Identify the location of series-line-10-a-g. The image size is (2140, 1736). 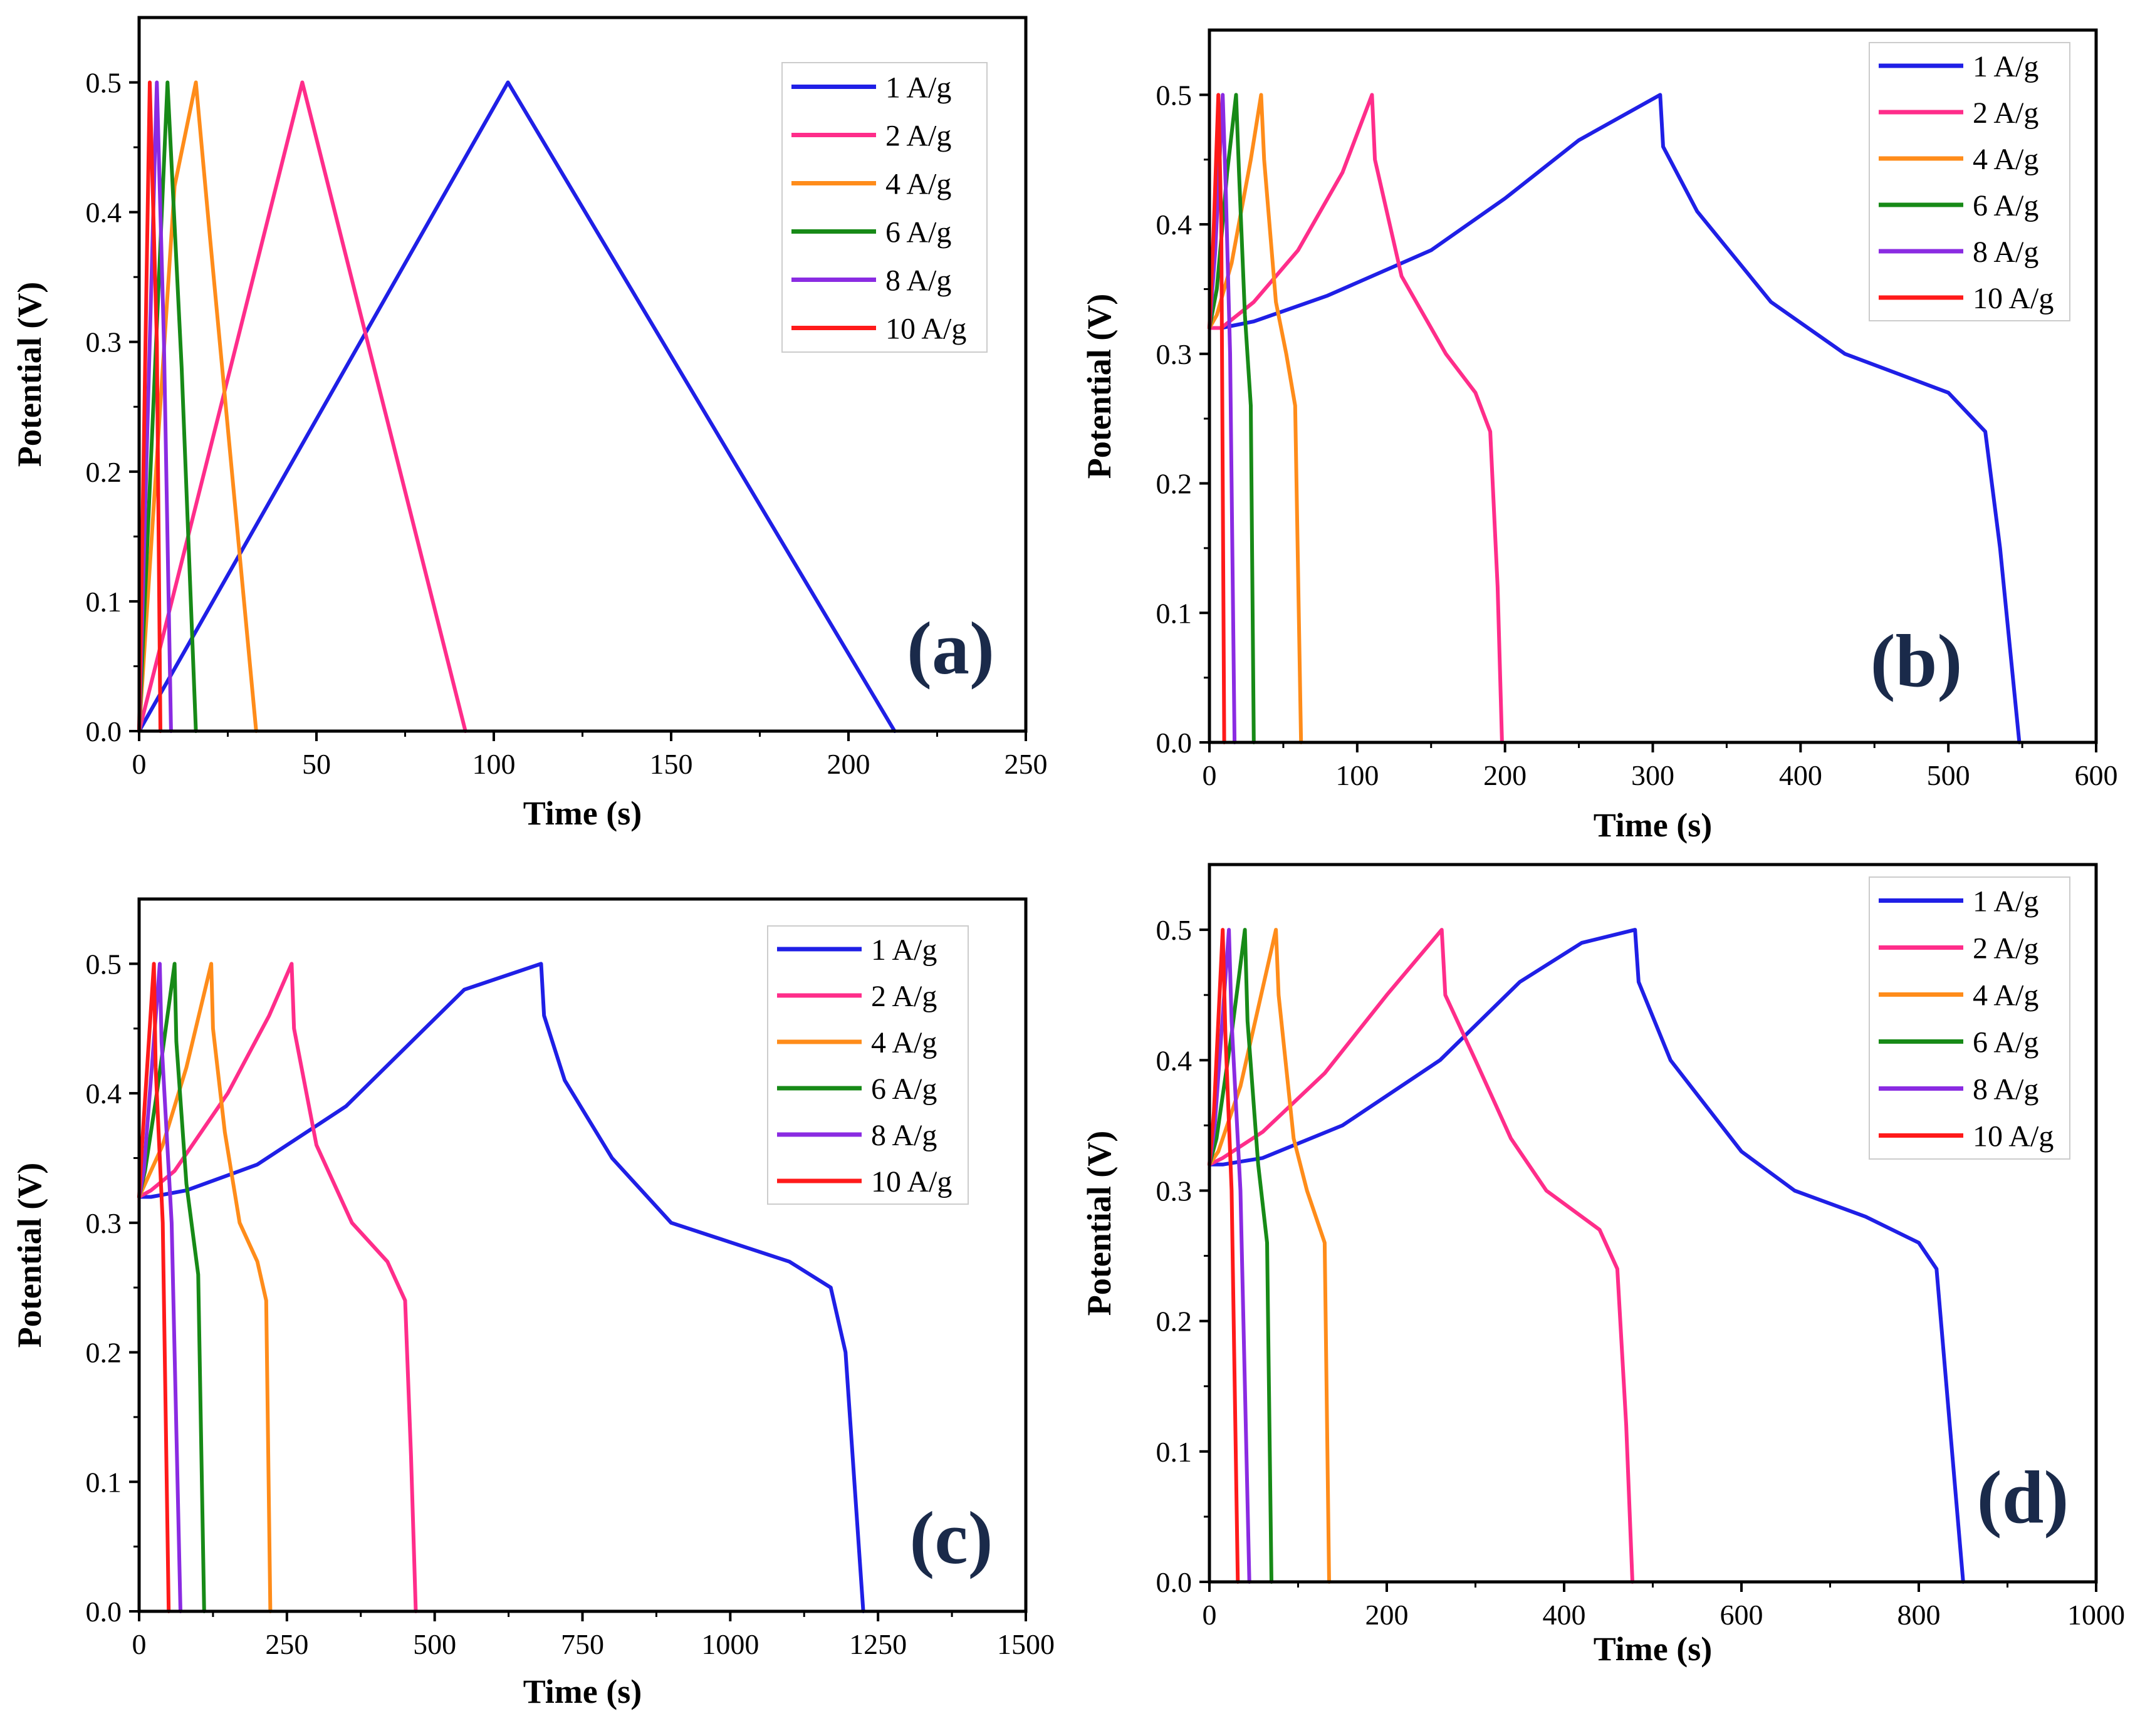
(154, 1287).